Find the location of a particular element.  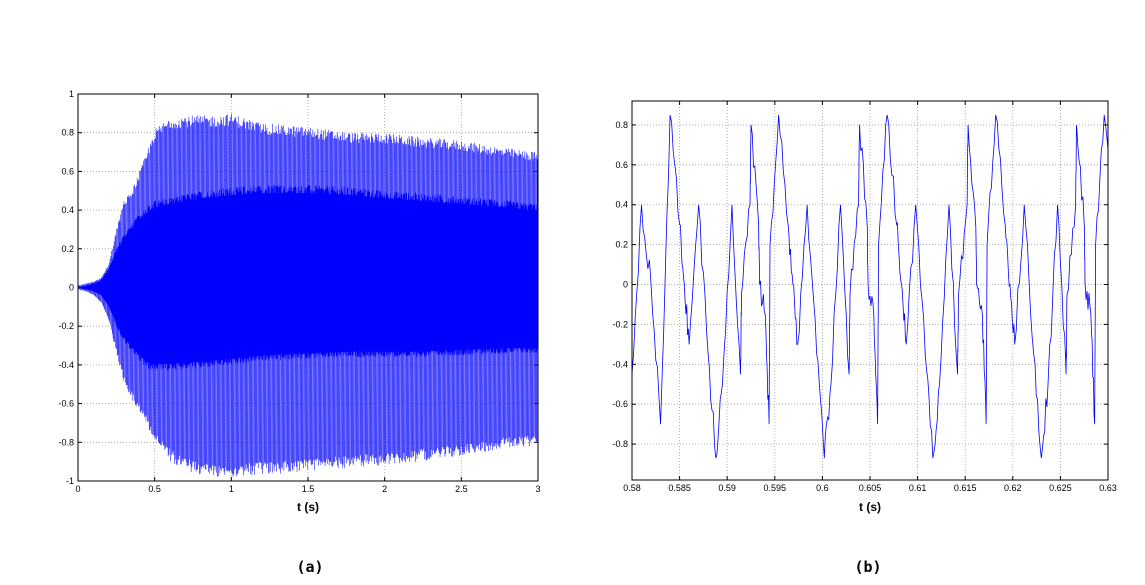

x-tick-label: 1 is located at coordinates (231, 489).